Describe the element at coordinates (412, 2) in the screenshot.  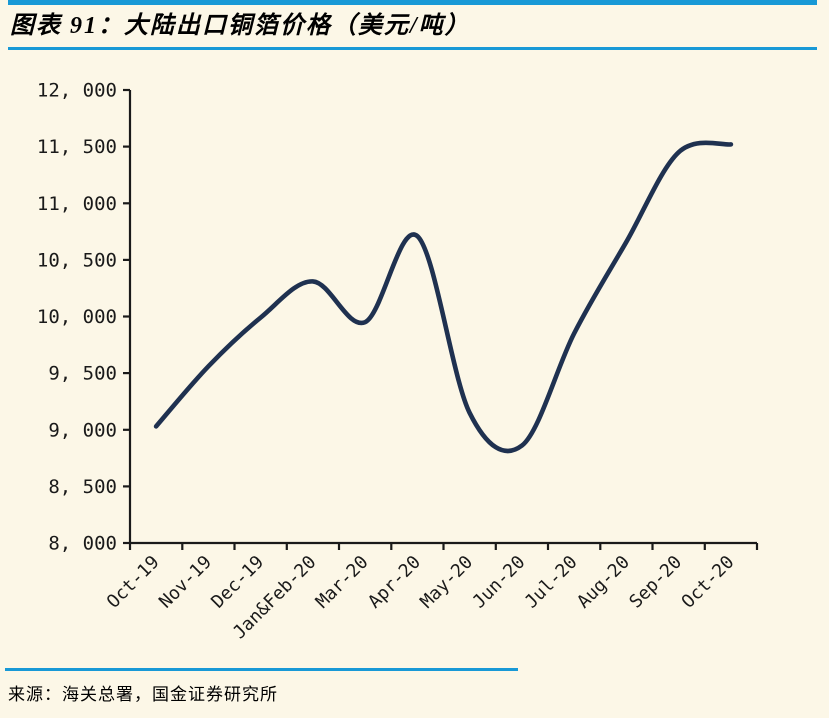
I see `top-border-rule` at that location.